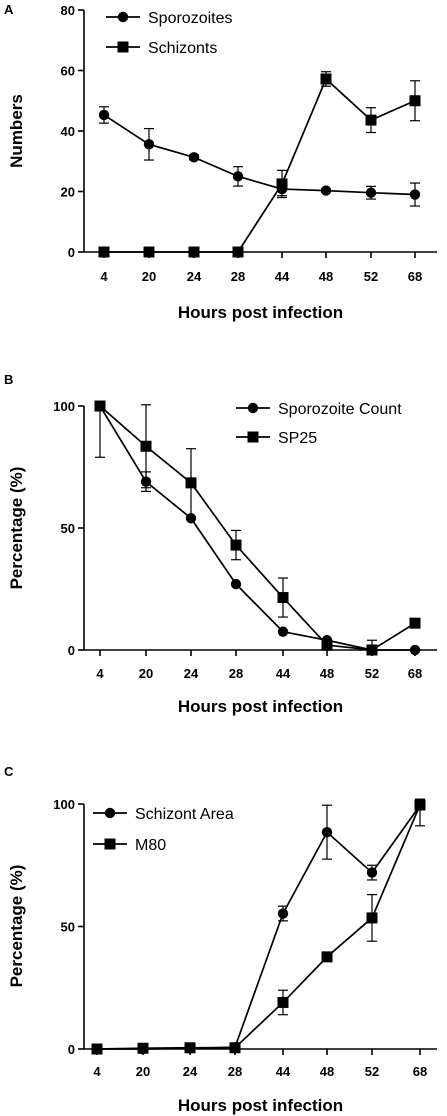 Image resolution: width=447 pixels, height=1116 pixels. What do you see at coordinates (68, 10) in the screenshot?
I see `y-tick-label: 80` at bounding box center [68, 10].